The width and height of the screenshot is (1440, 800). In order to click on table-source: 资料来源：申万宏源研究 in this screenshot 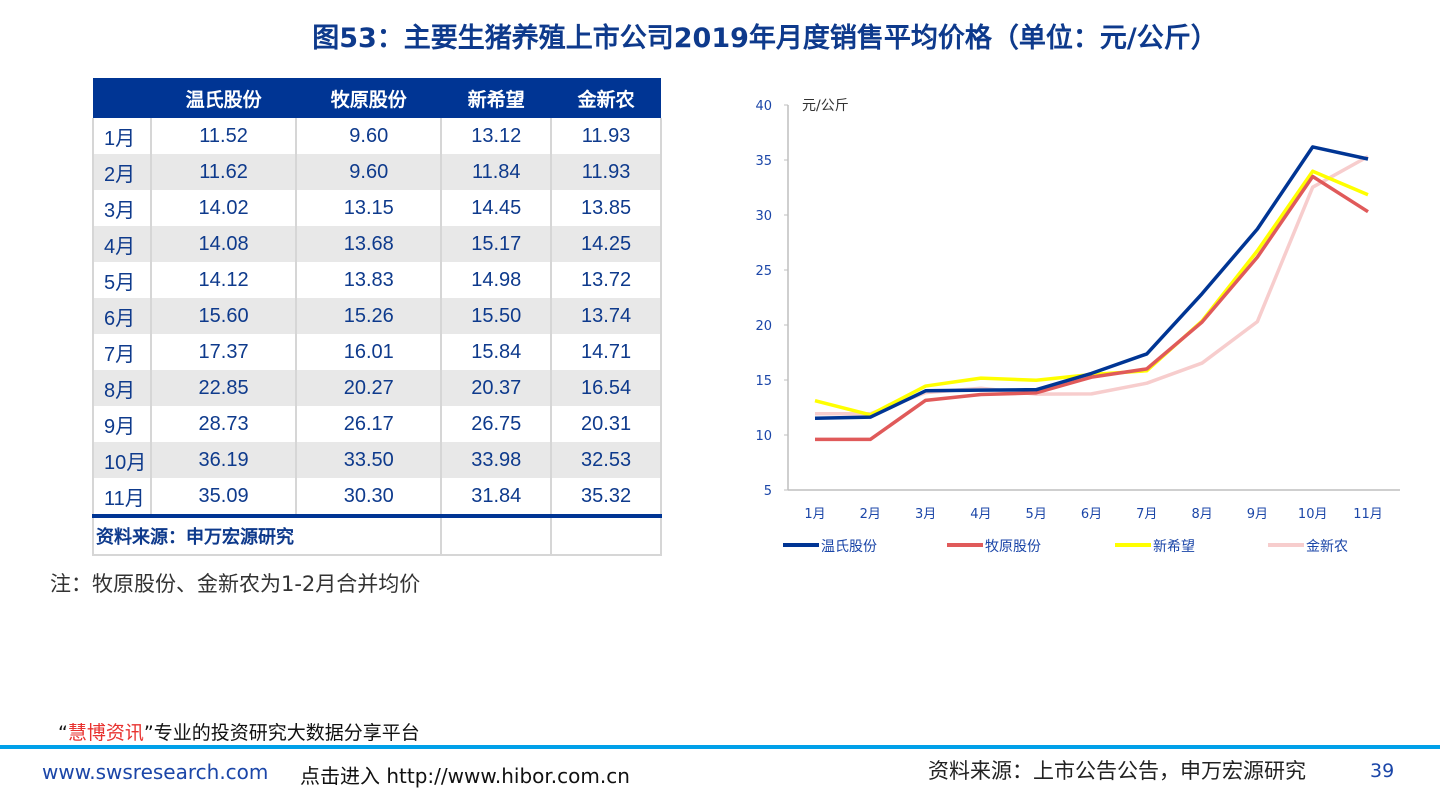, I will do `click(267, 536)`.